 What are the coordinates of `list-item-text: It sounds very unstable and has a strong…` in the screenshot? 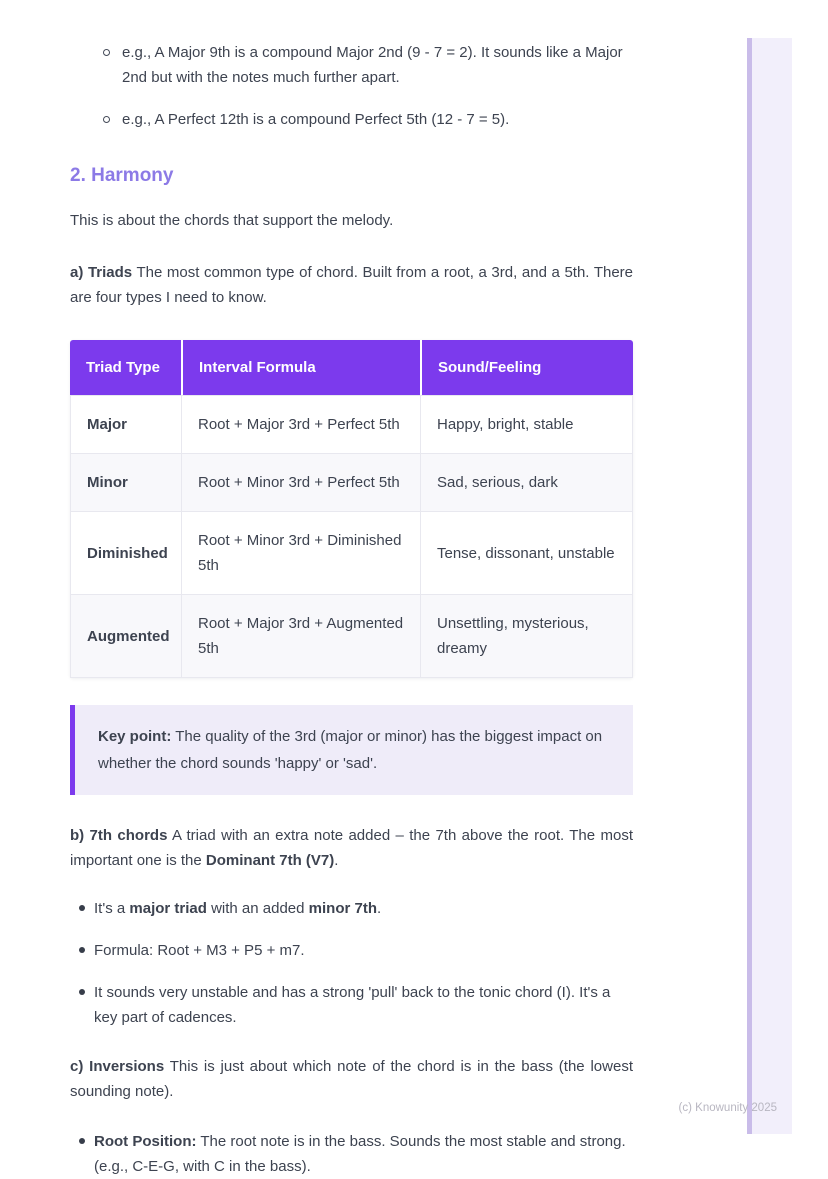 It's located at (352, 1005).